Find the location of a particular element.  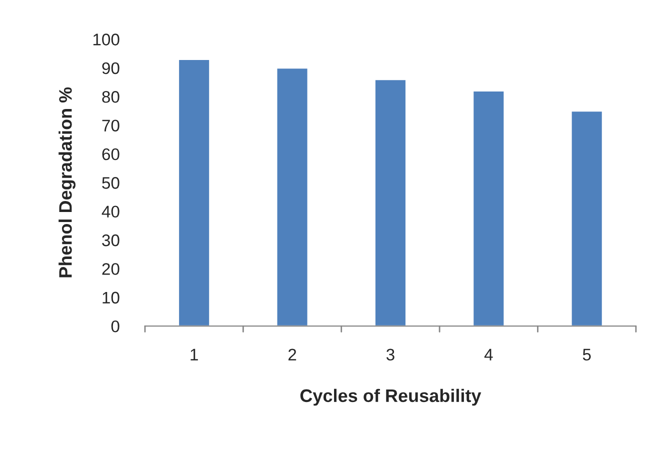

x-tick-label: 1 is located at coordinates (194, 354).